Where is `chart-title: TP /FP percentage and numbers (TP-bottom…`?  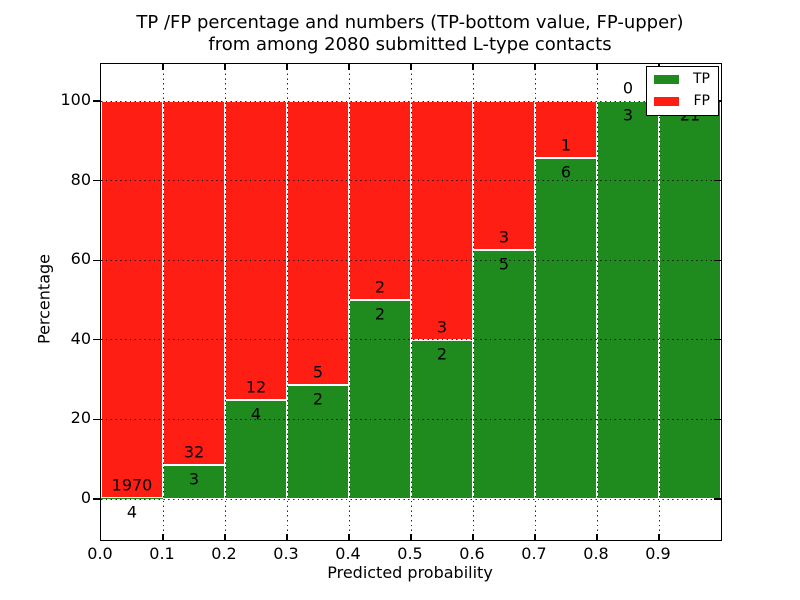
chart-title: TP /FP percentage and numbers (TP-bottom… is located at coordinates (410, 34).